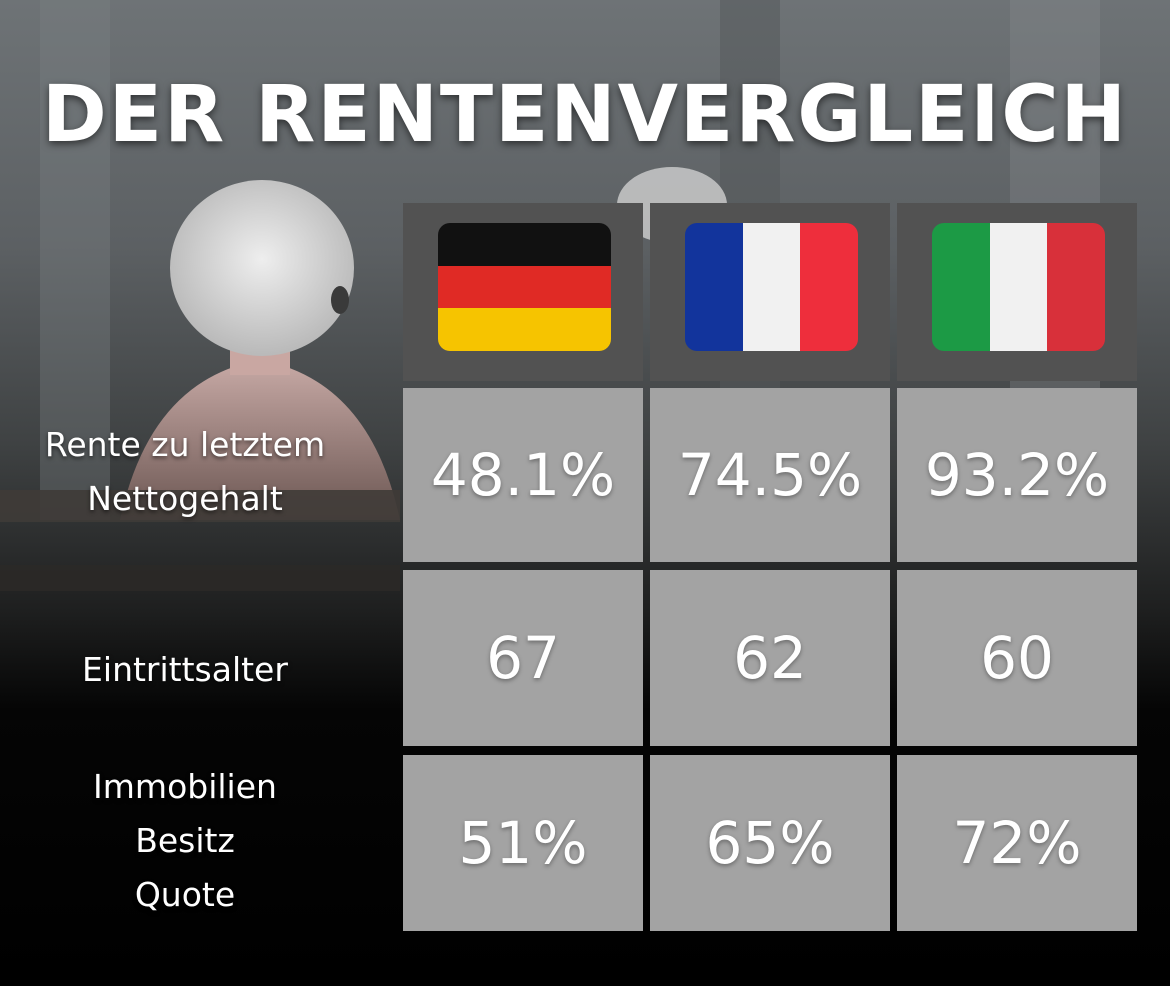 This screenshot has height=986, width=1170. I want to click on row-label-home-ownership: Immobilien Besitz Quote, so click(185, 841).